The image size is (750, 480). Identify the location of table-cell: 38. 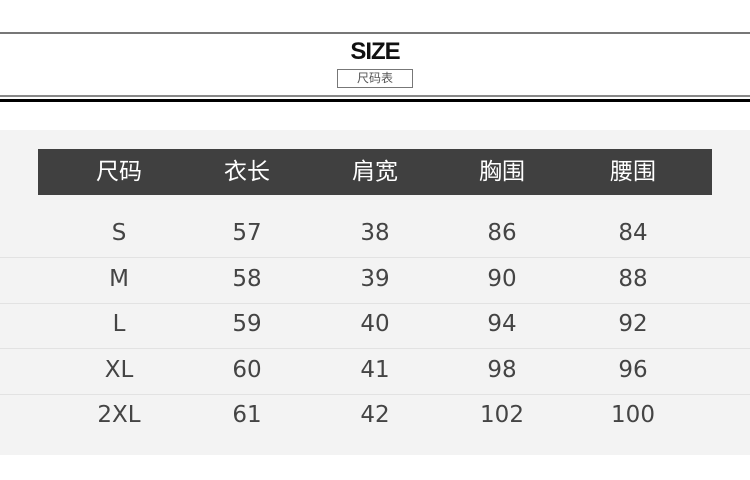
(375, 233).